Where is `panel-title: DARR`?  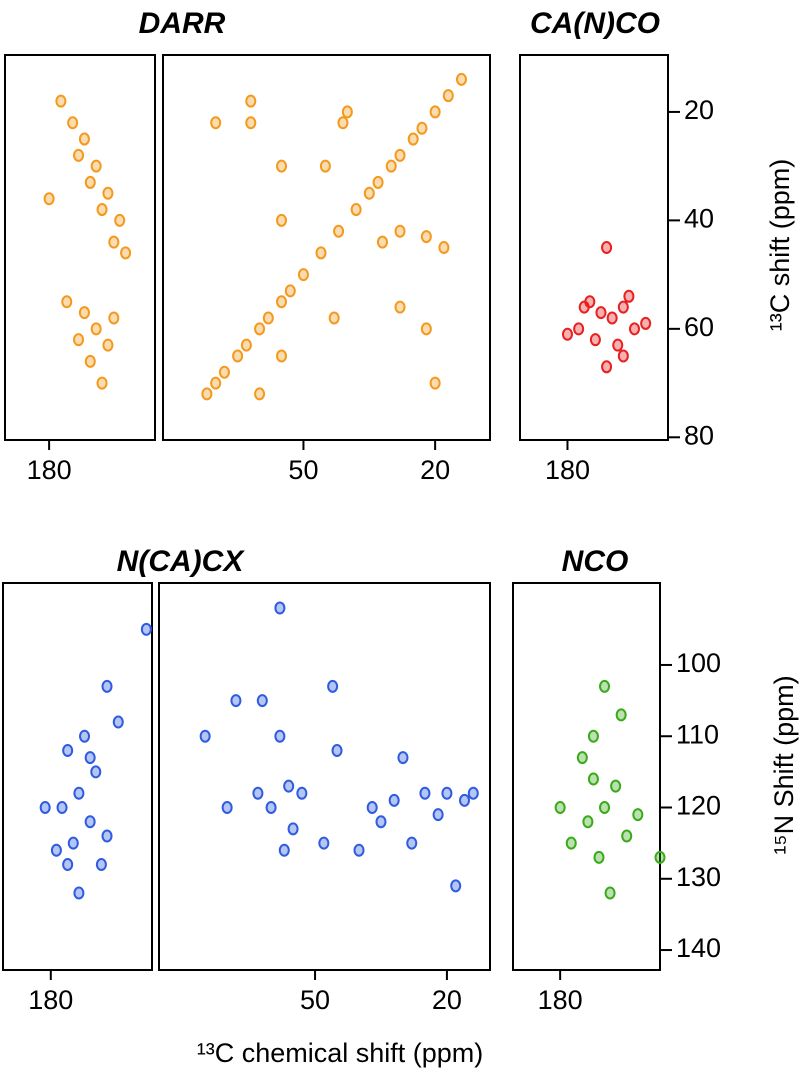
panel-title: DARR is located at coordinates (182, 23).